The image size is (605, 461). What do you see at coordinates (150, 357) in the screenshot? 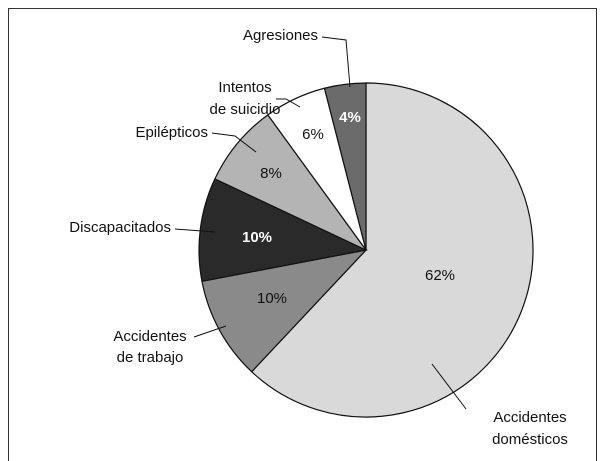
I see `category-label: de trabajo` at bounding box center [150, 357].